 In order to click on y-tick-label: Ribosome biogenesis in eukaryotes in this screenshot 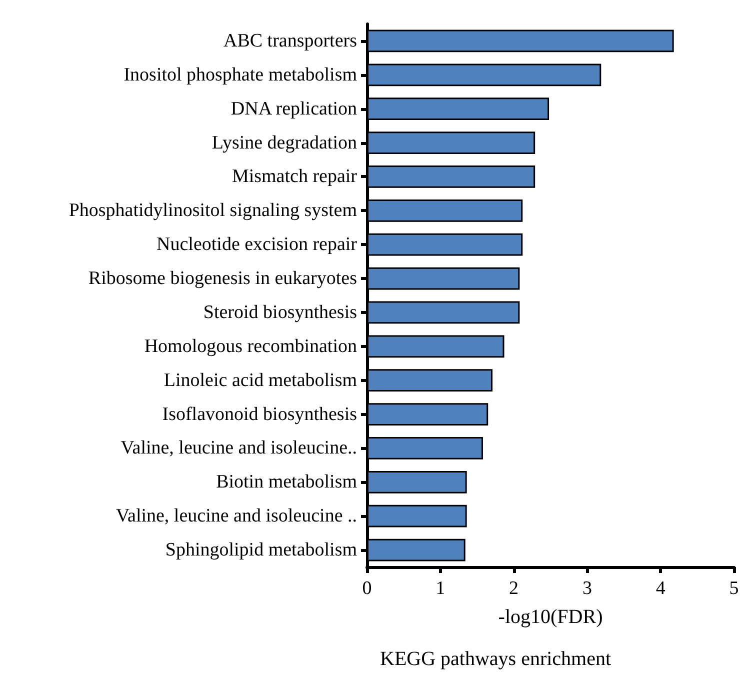, I will do `click(222, 279)`.